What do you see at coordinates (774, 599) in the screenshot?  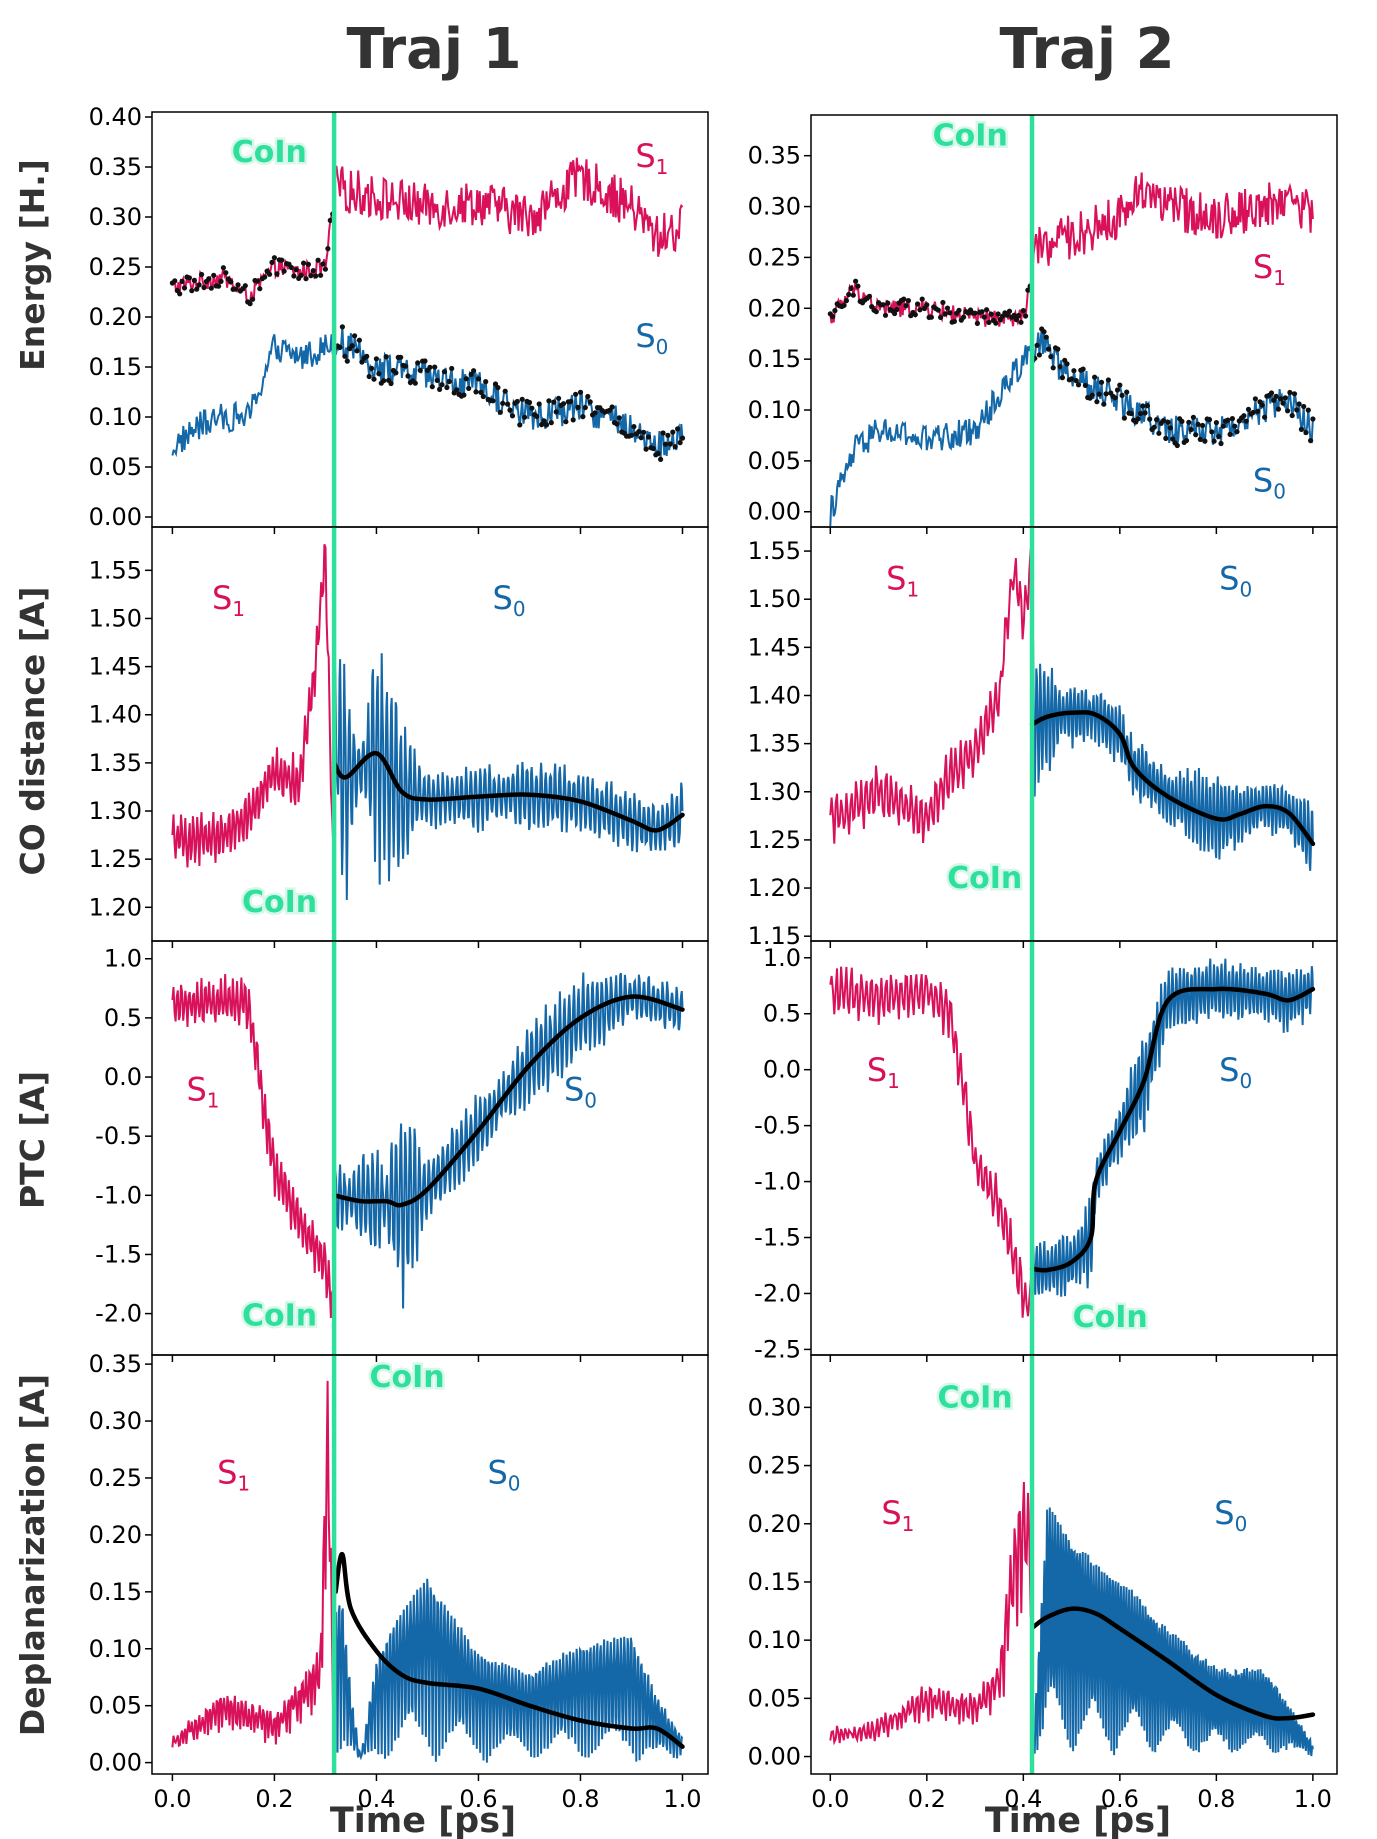 I see `y-tick-label: 1.50` at bounding box center [774, 599].